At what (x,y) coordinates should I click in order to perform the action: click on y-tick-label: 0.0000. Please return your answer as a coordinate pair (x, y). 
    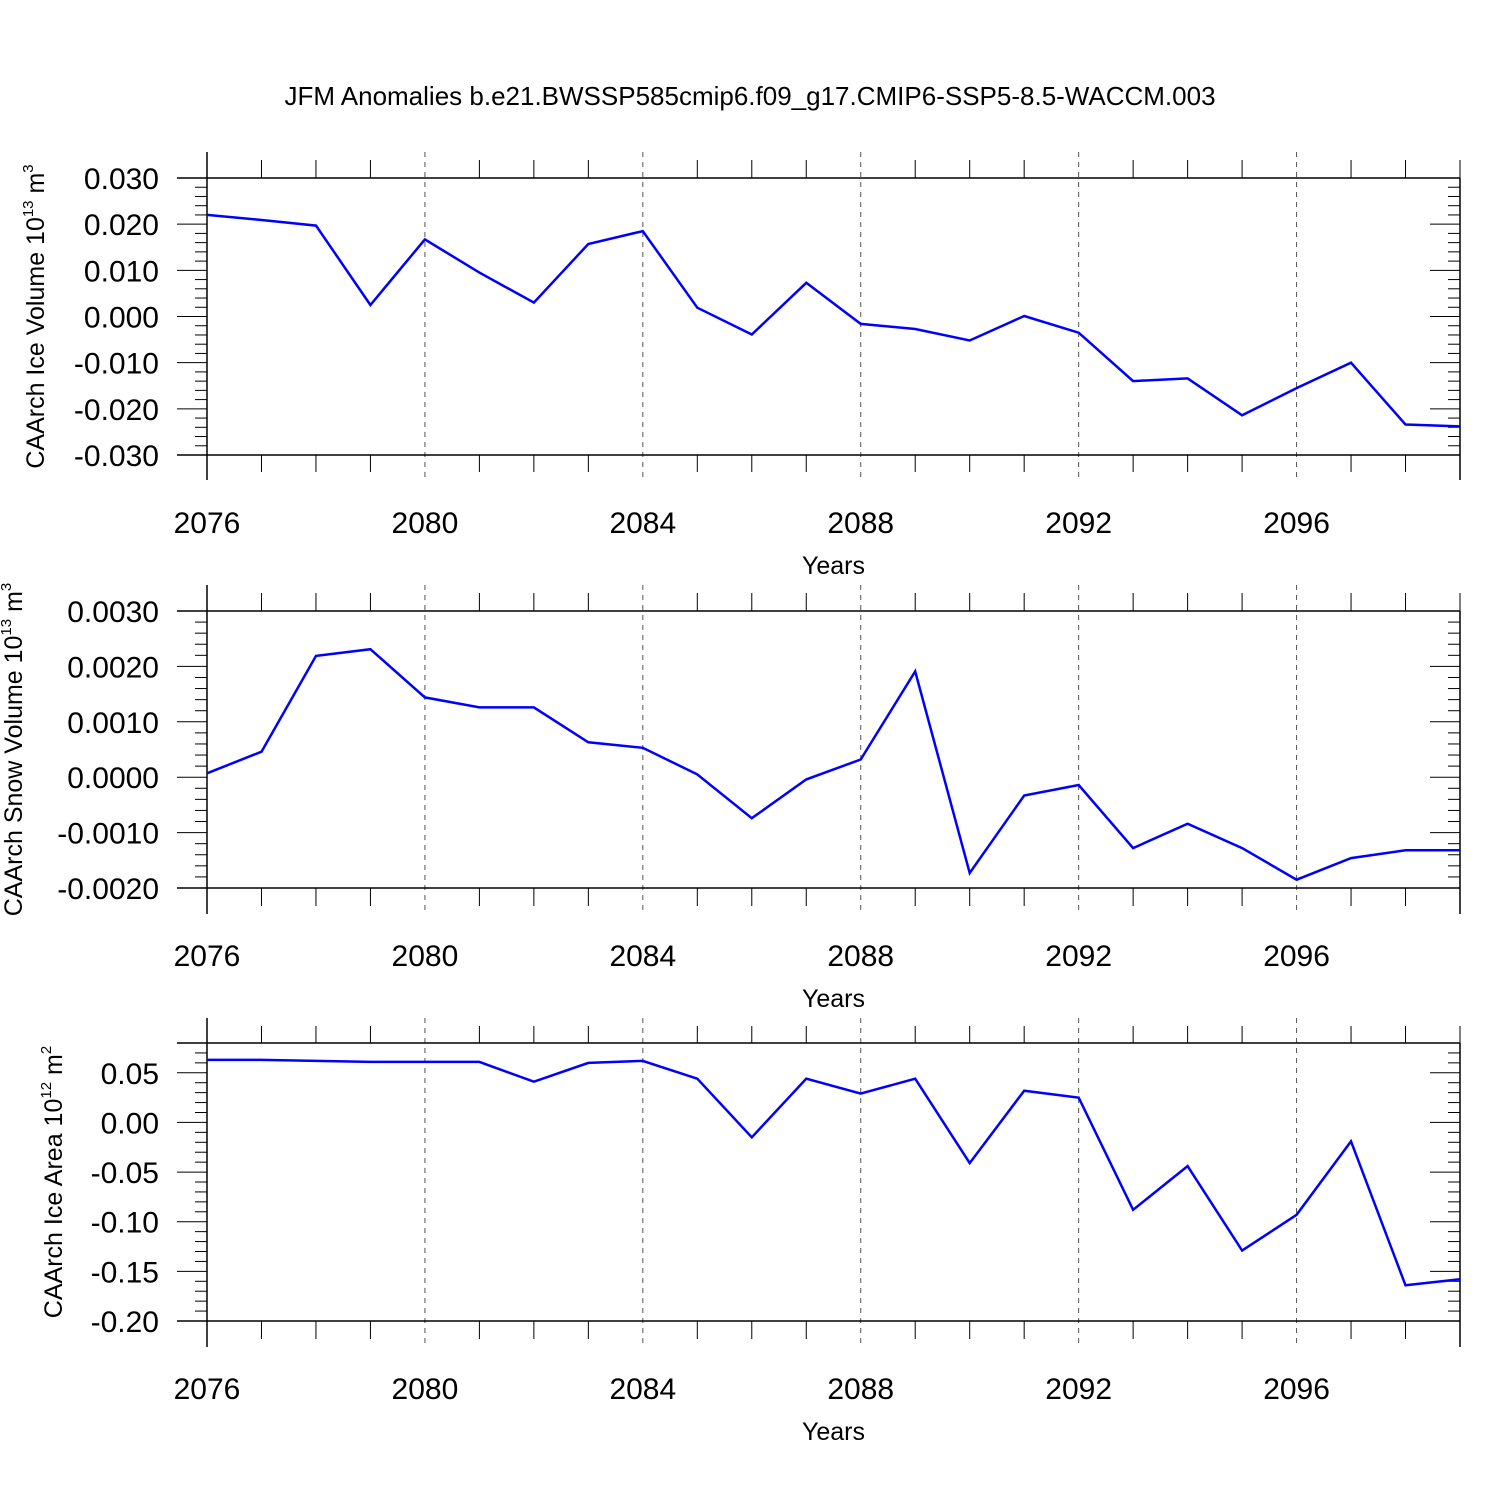
    Looking at the image, I should click on (113, 778).